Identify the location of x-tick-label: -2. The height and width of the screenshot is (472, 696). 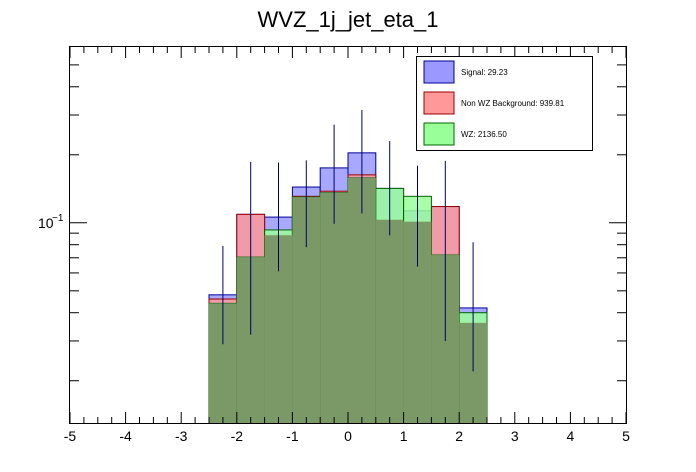
(237, 436).